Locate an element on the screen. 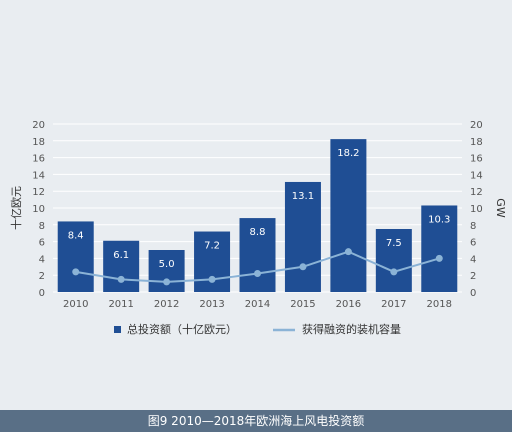 Image resolution: width=512 pixels, height=432 pixels. y2-tick-label: 20 is located at coordinates (476, 125).